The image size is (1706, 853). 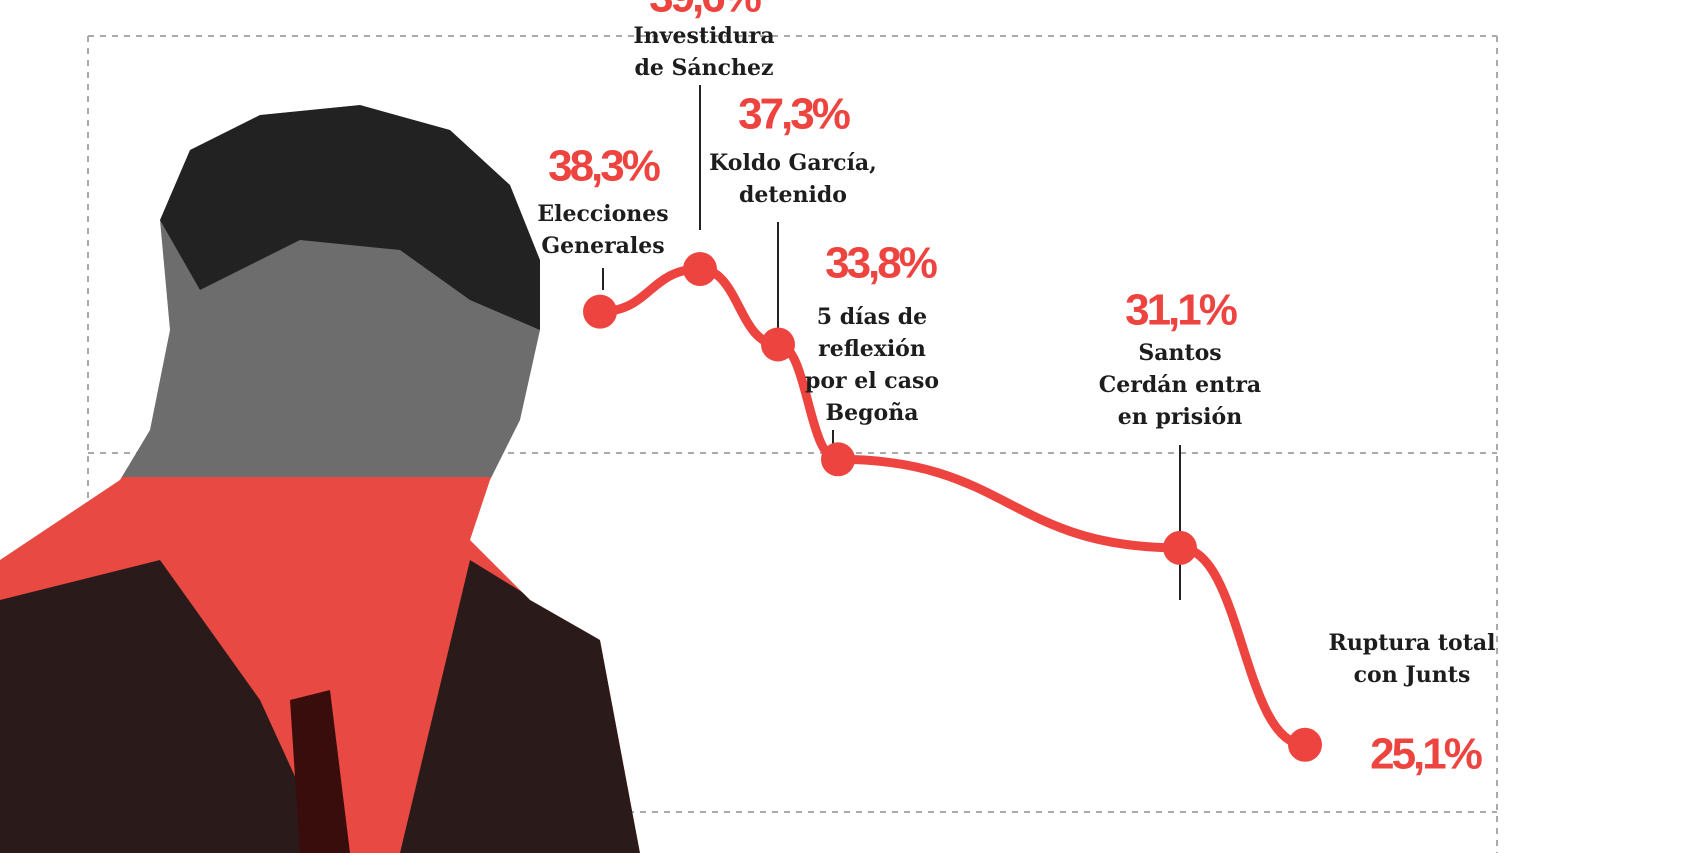 I want to click on event-label-line: Begoña, so click(x=872, y=413).